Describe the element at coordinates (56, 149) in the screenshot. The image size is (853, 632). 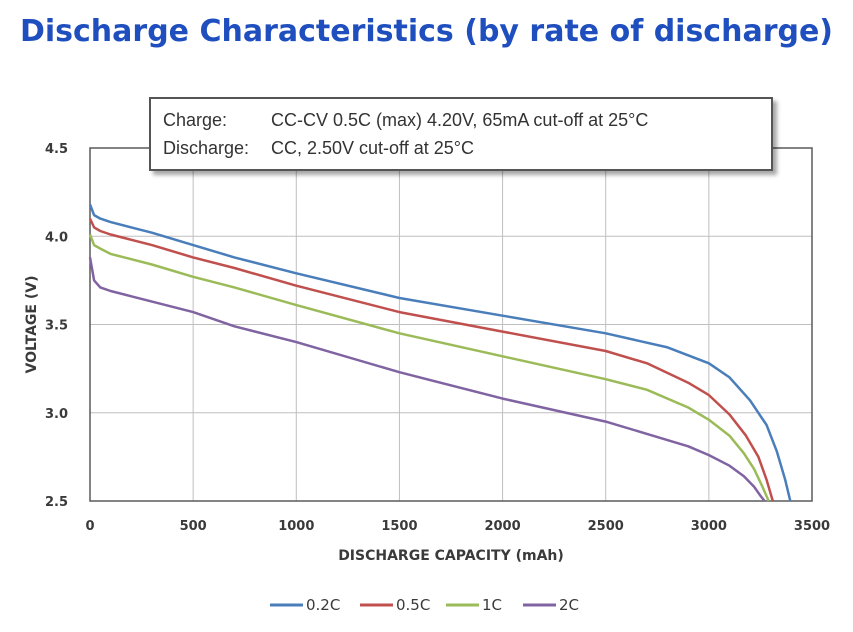
I see `y-tick-label: 4.5` at that location.